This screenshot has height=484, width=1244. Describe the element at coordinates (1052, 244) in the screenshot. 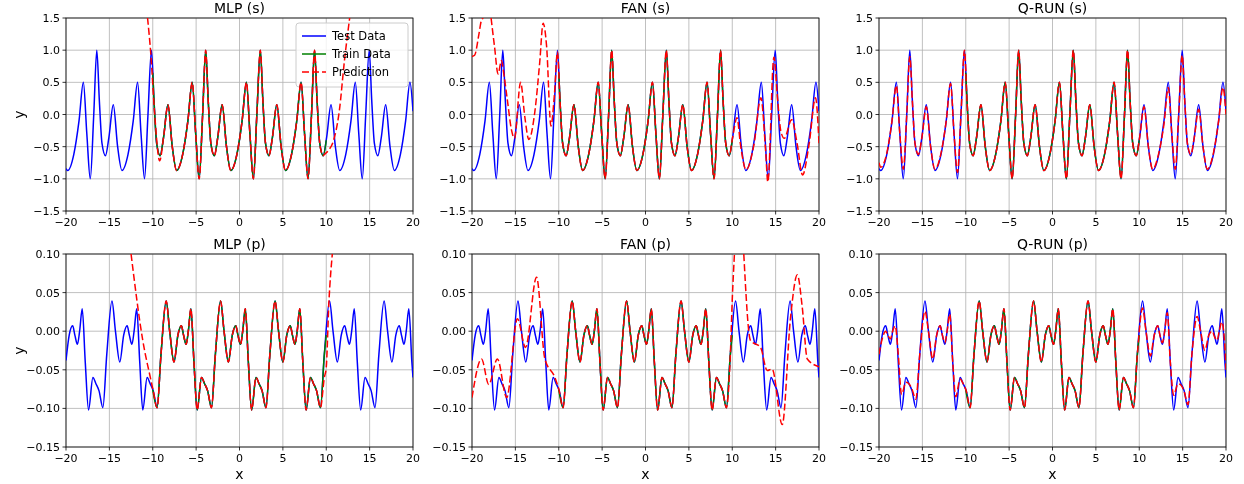

I see `chart-title: Q-RUN (p)` at that location.